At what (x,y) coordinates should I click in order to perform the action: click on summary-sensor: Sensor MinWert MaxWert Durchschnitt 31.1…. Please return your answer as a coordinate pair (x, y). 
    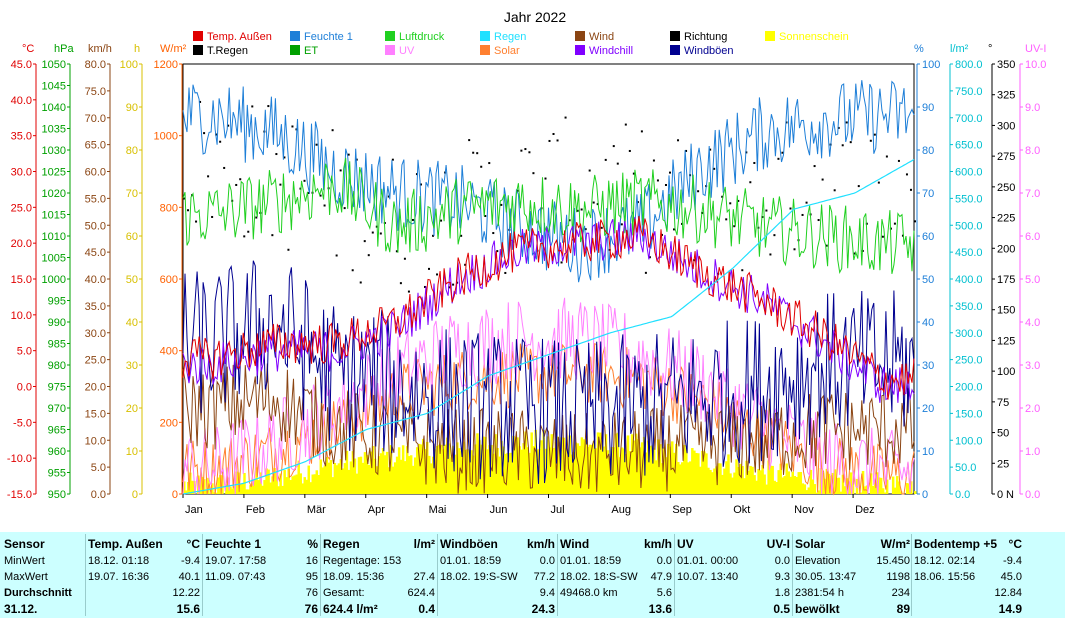
    Looking at the image, I should click on (44, 575).